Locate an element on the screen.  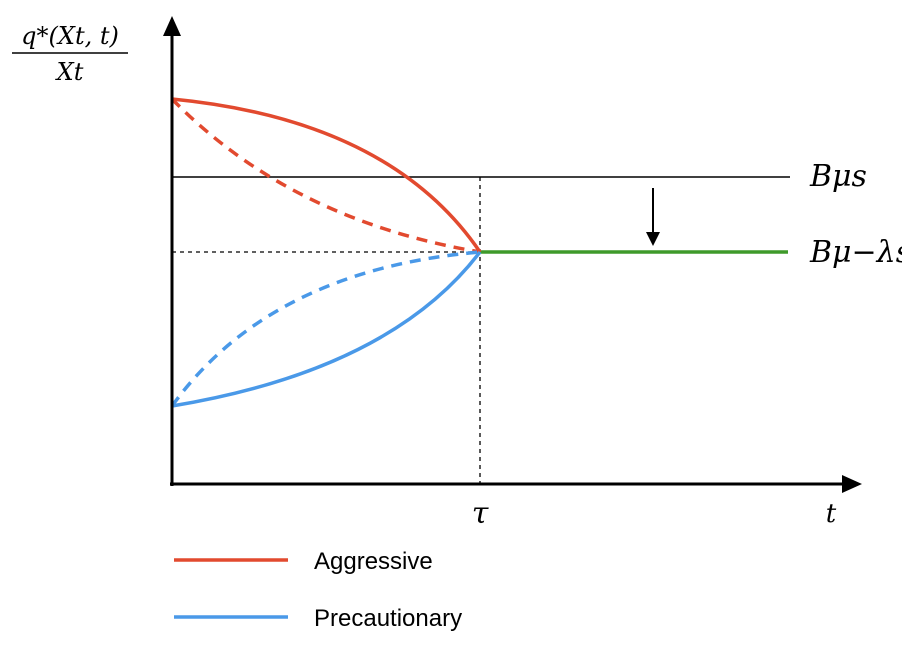
aggressive-dashed-curve is located at coordinates (325, 175).